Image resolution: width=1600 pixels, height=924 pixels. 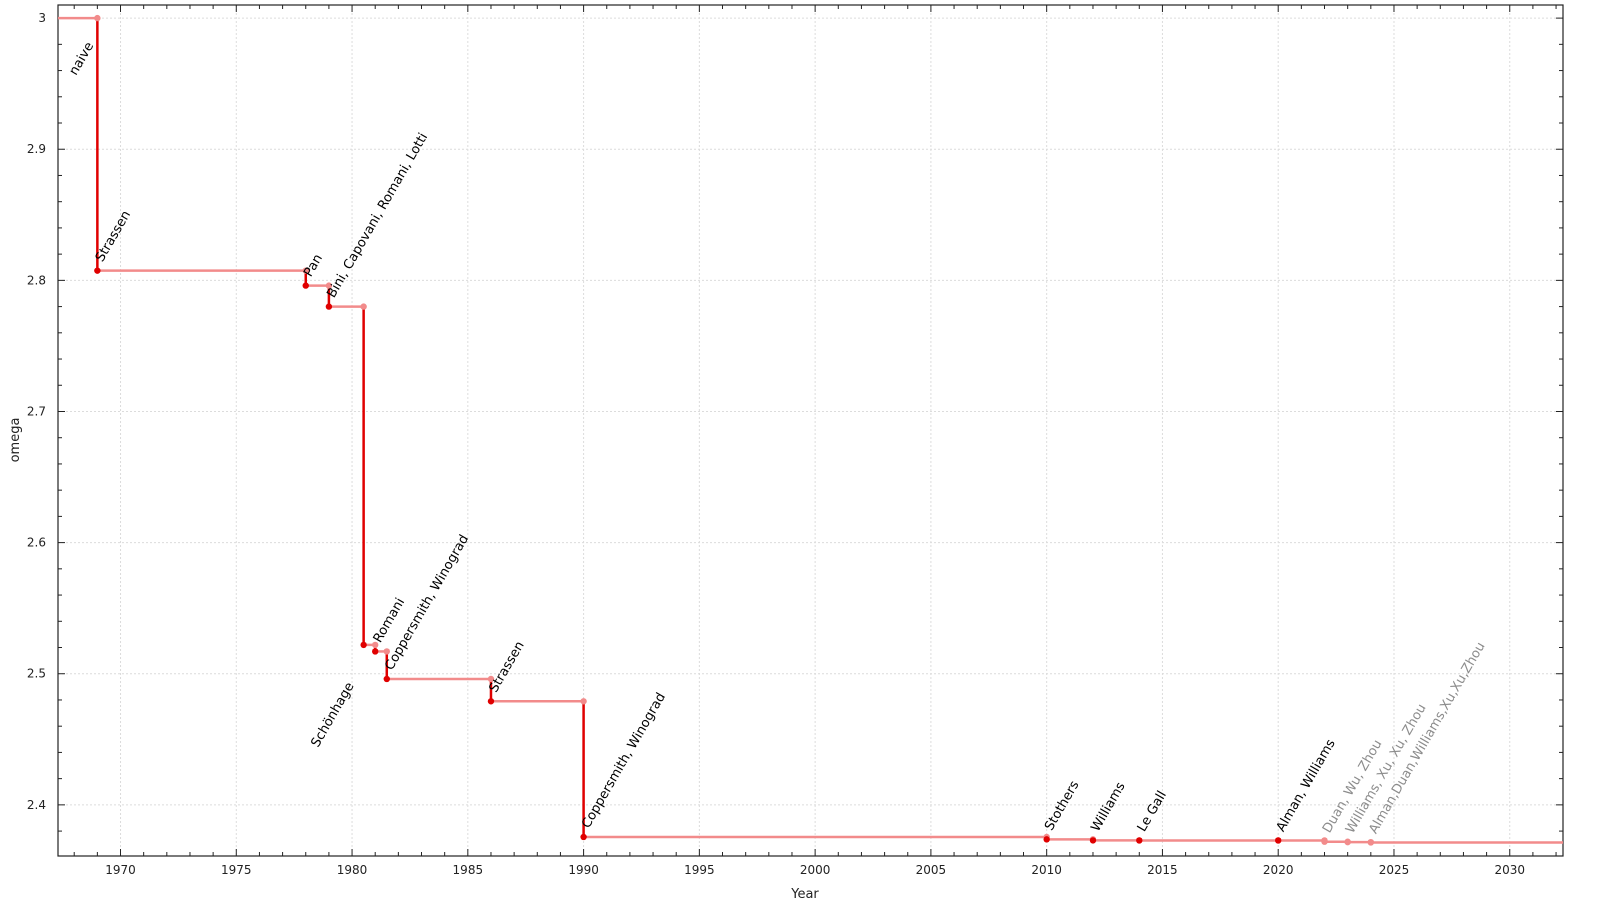 What do you see at coordinates (1062, 805) in the screenshot?
I see `record-label: Stothers` at bounding box center [1062, 805].